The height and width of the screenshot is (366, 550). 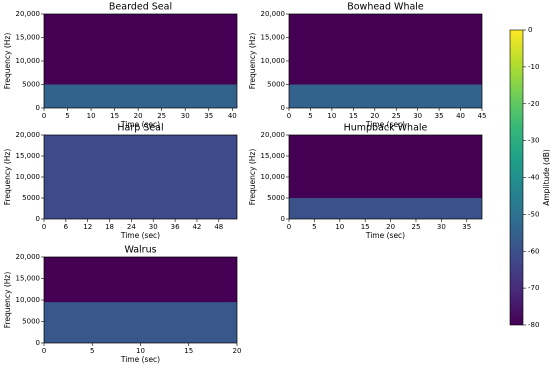 I want to click on colorbar-tick-label: -40, so click(x=533, y=178).